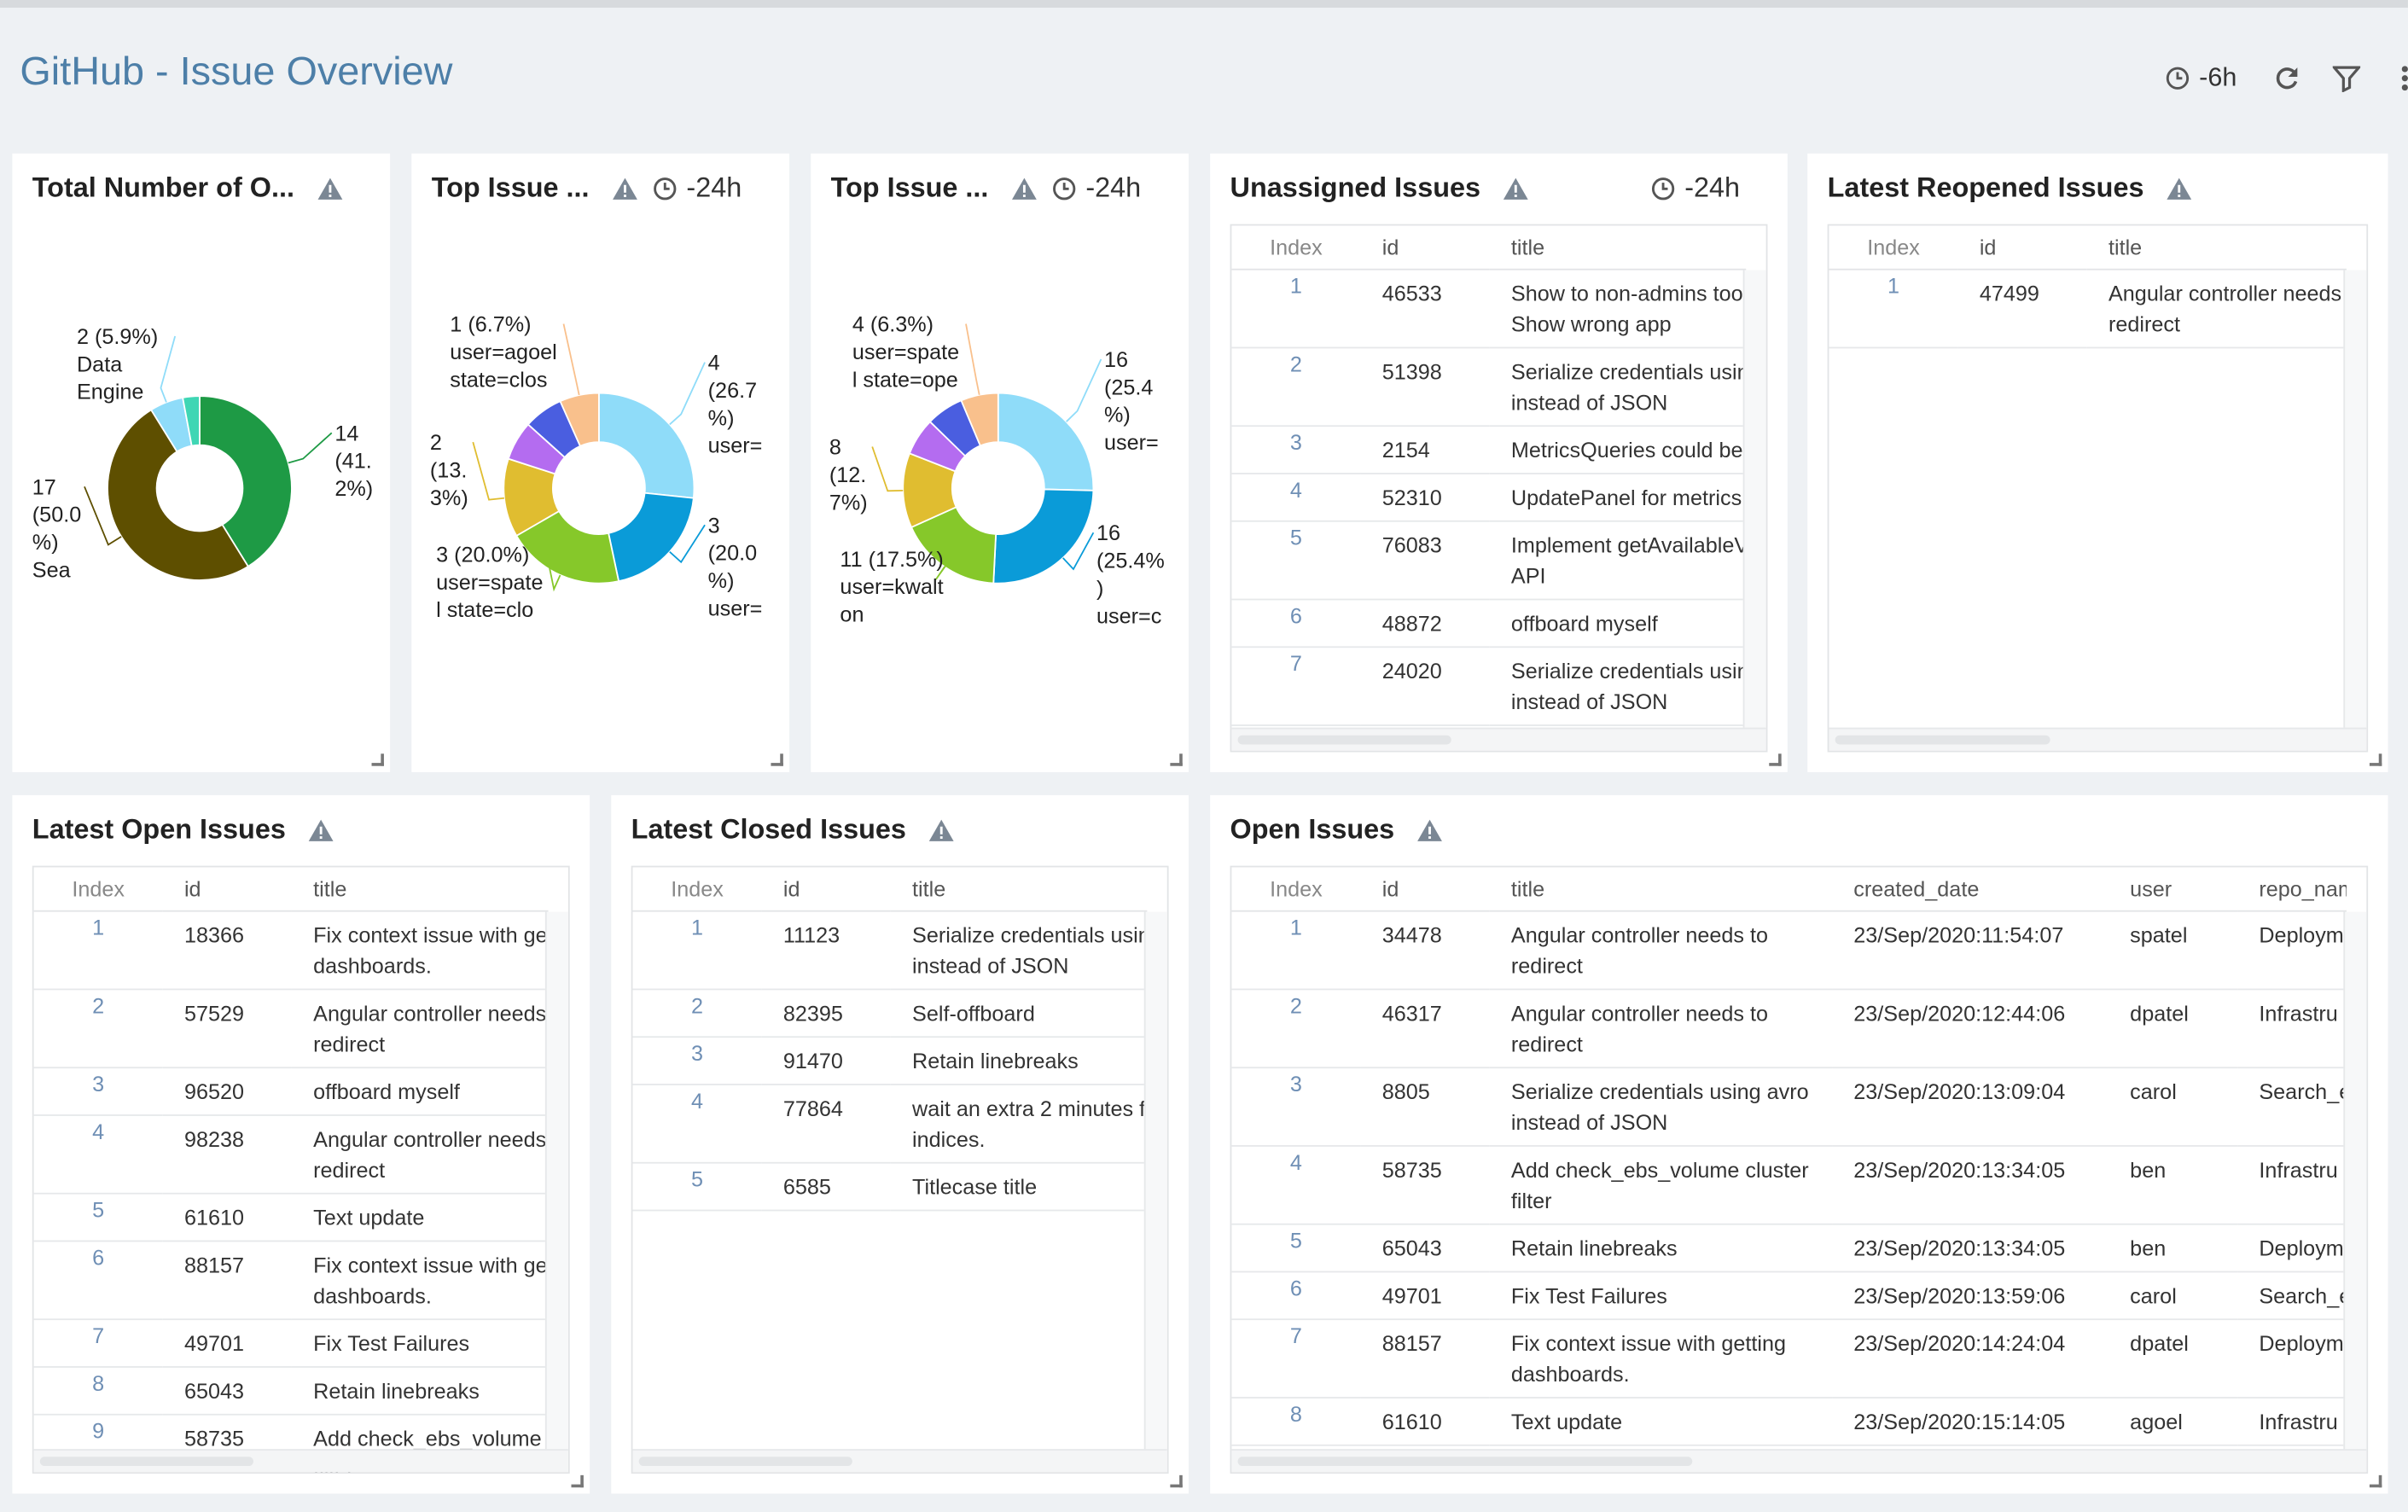  Describe the element at coordinates (1618, 623) in the screenshot. I see `table-cell: offboard myself` at that location.